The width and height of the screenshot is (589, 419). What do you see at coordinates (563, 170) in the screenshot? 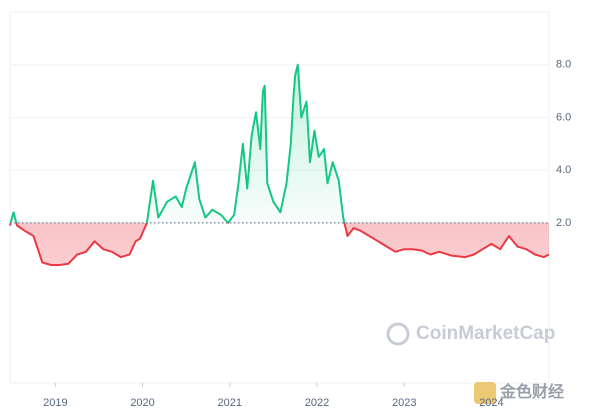
I see `y-tick-label: 4.0` at bounding box center [563, 170].